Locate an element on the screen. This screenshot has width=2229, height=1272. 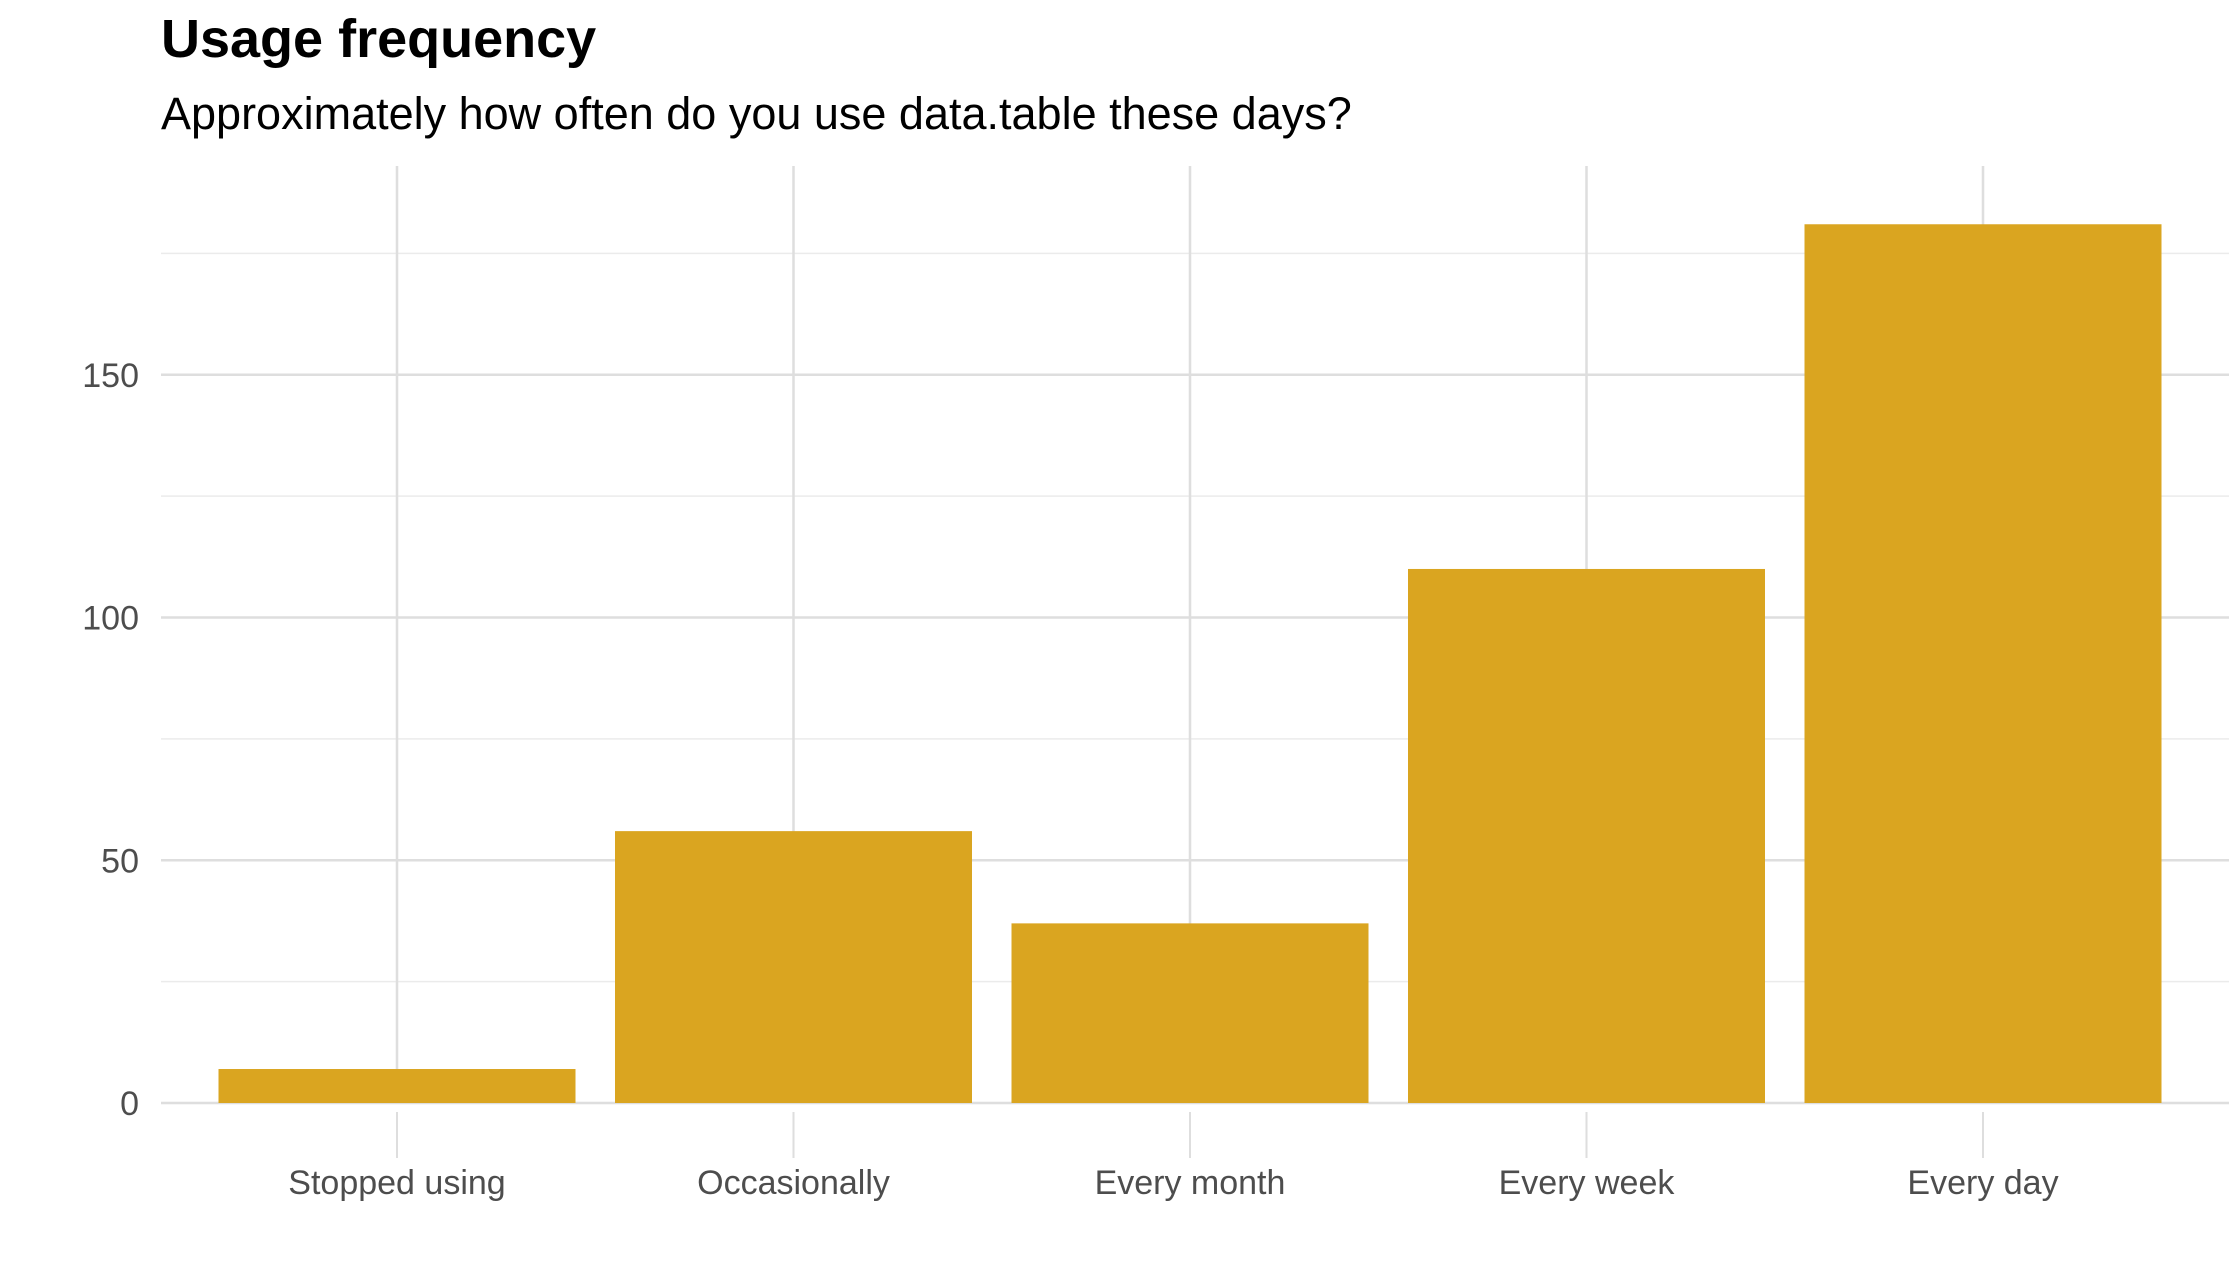
x-tick-label: Every month is located at coordinates (1190, 1183).